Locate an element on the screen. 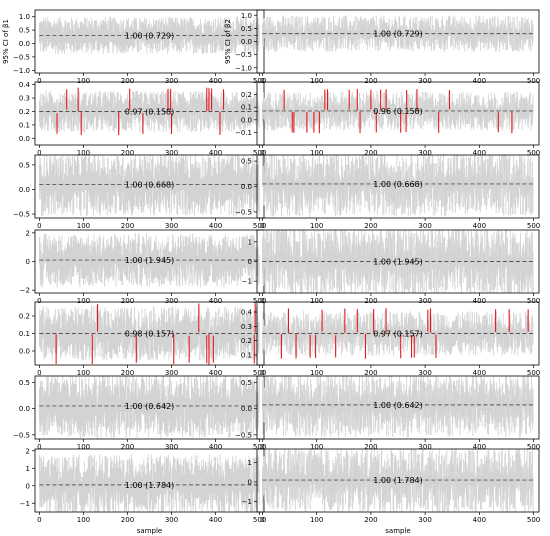  y-tick-label: −0.1 is located at coordinates (243, 133).